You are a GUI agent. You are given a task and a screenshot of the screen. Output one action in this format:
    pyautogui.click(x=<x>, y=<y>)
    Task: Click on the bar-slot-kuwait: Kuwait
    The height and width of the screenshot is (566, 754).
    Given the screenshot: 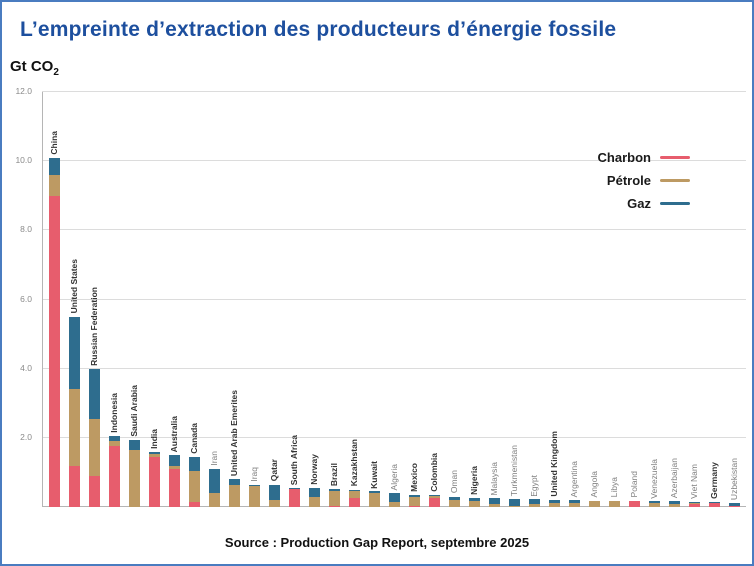 What is the action you would take?
    pyautogui.click(x=374, y=484)
    